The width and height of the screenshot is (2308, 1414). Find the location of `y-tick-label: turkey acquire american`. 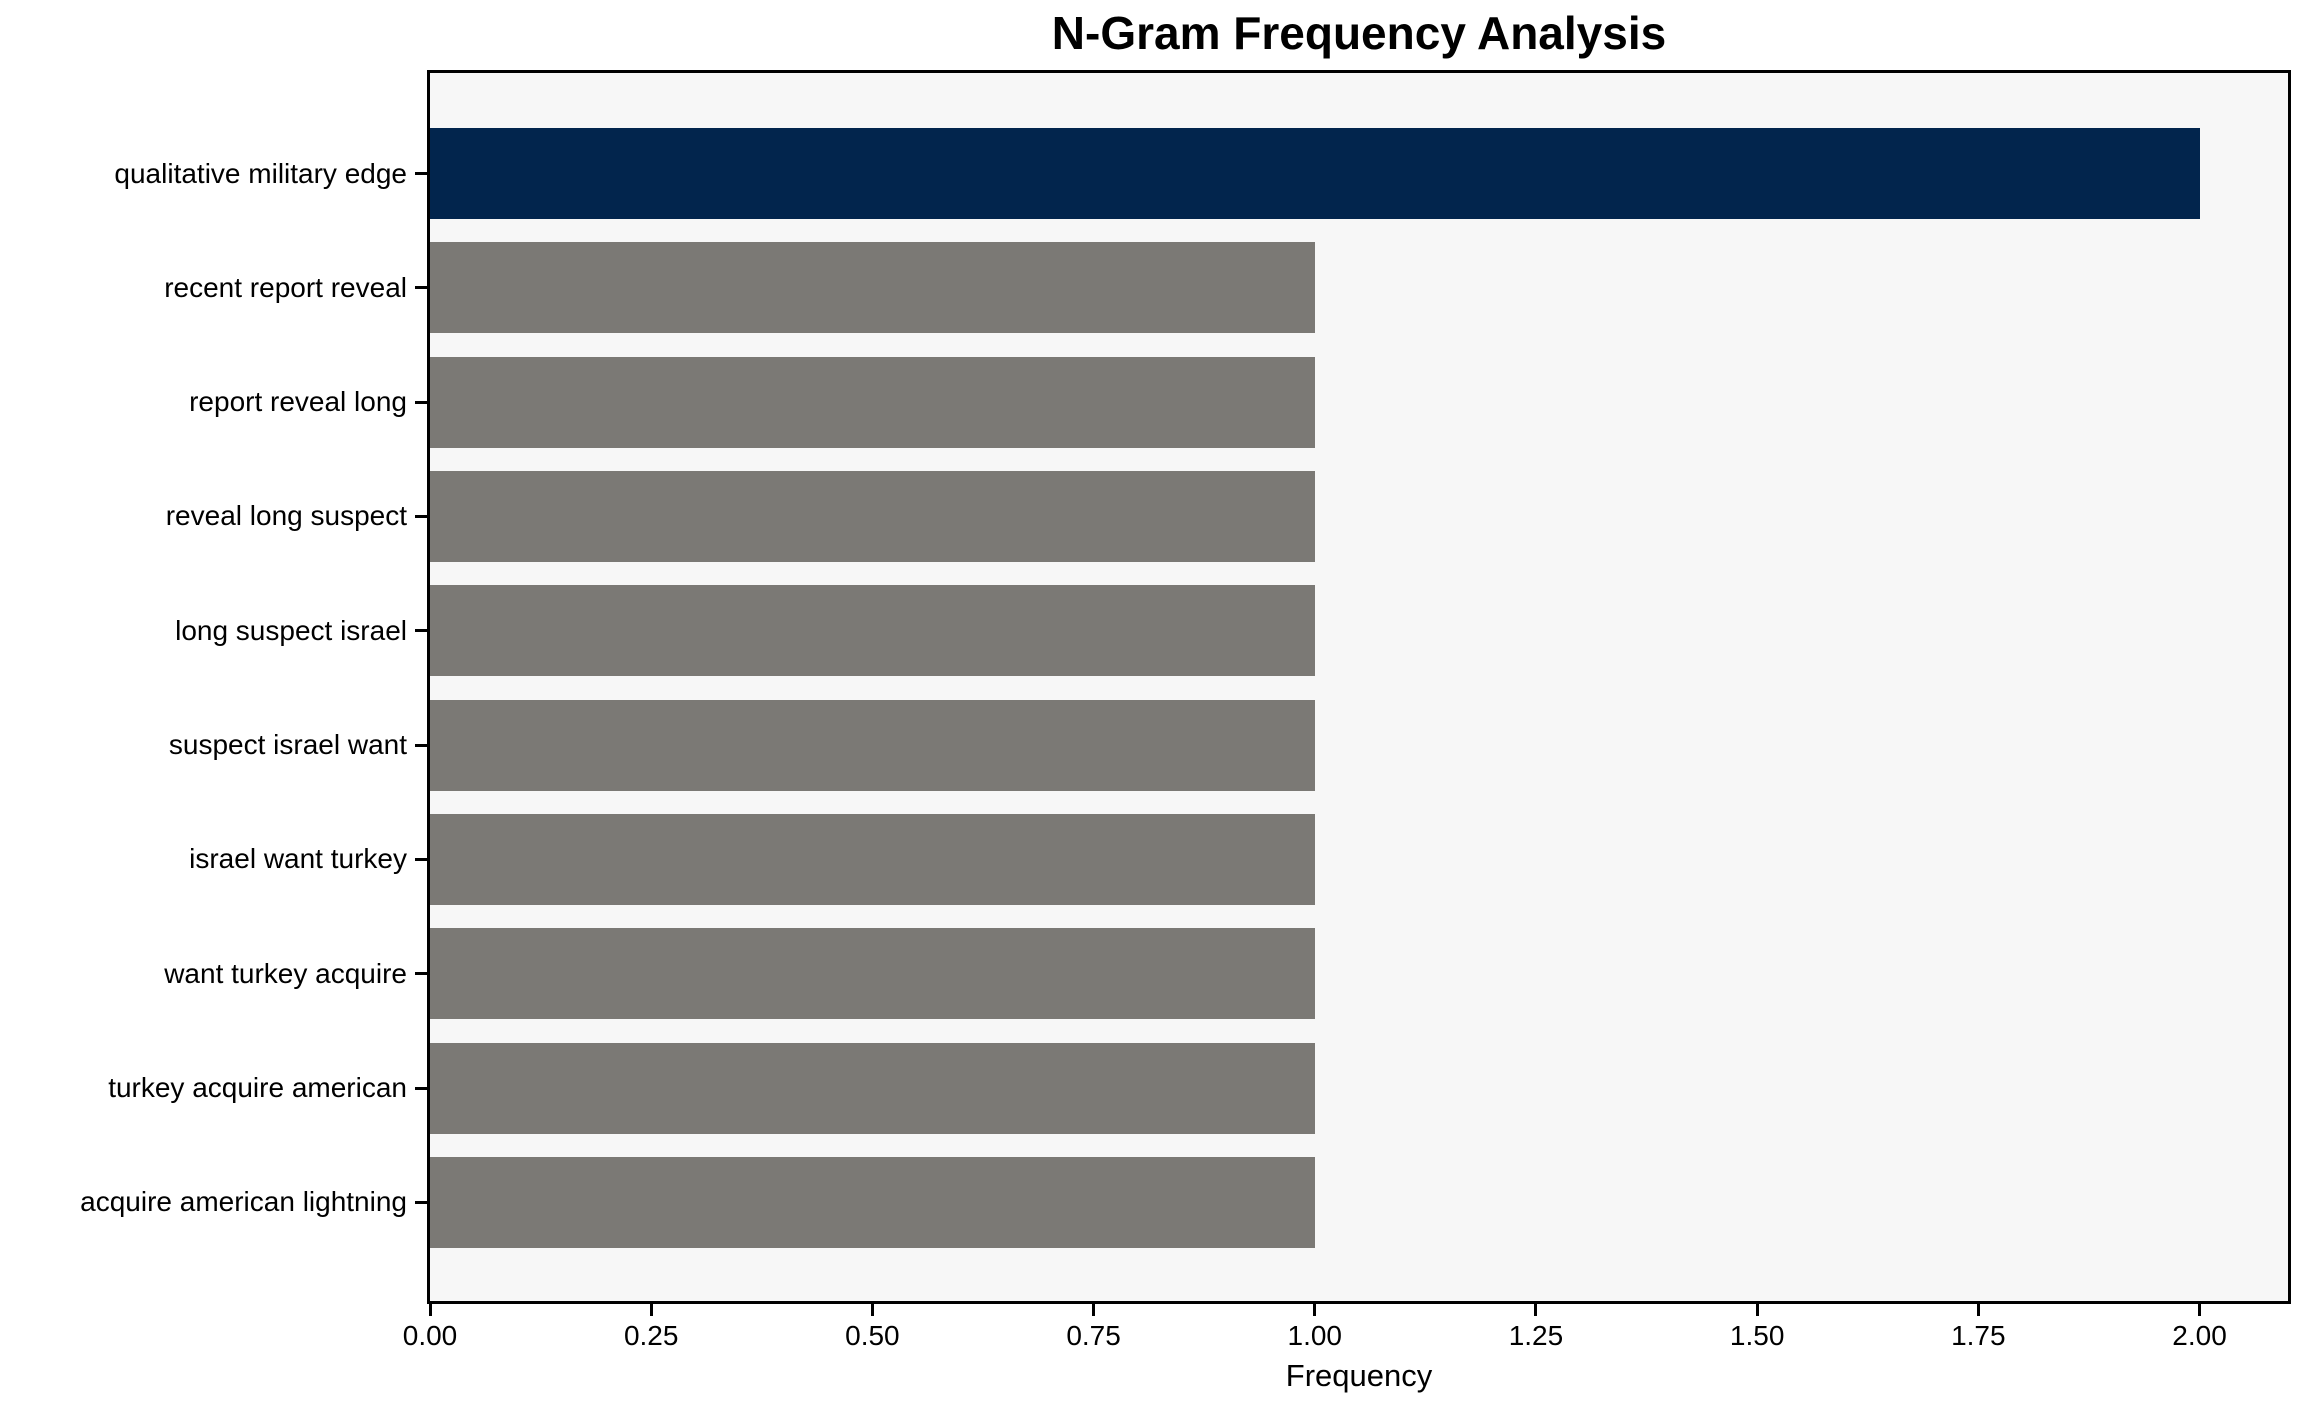

y-tick-label: turkey acquire american is located at coordinates (257, 1088).